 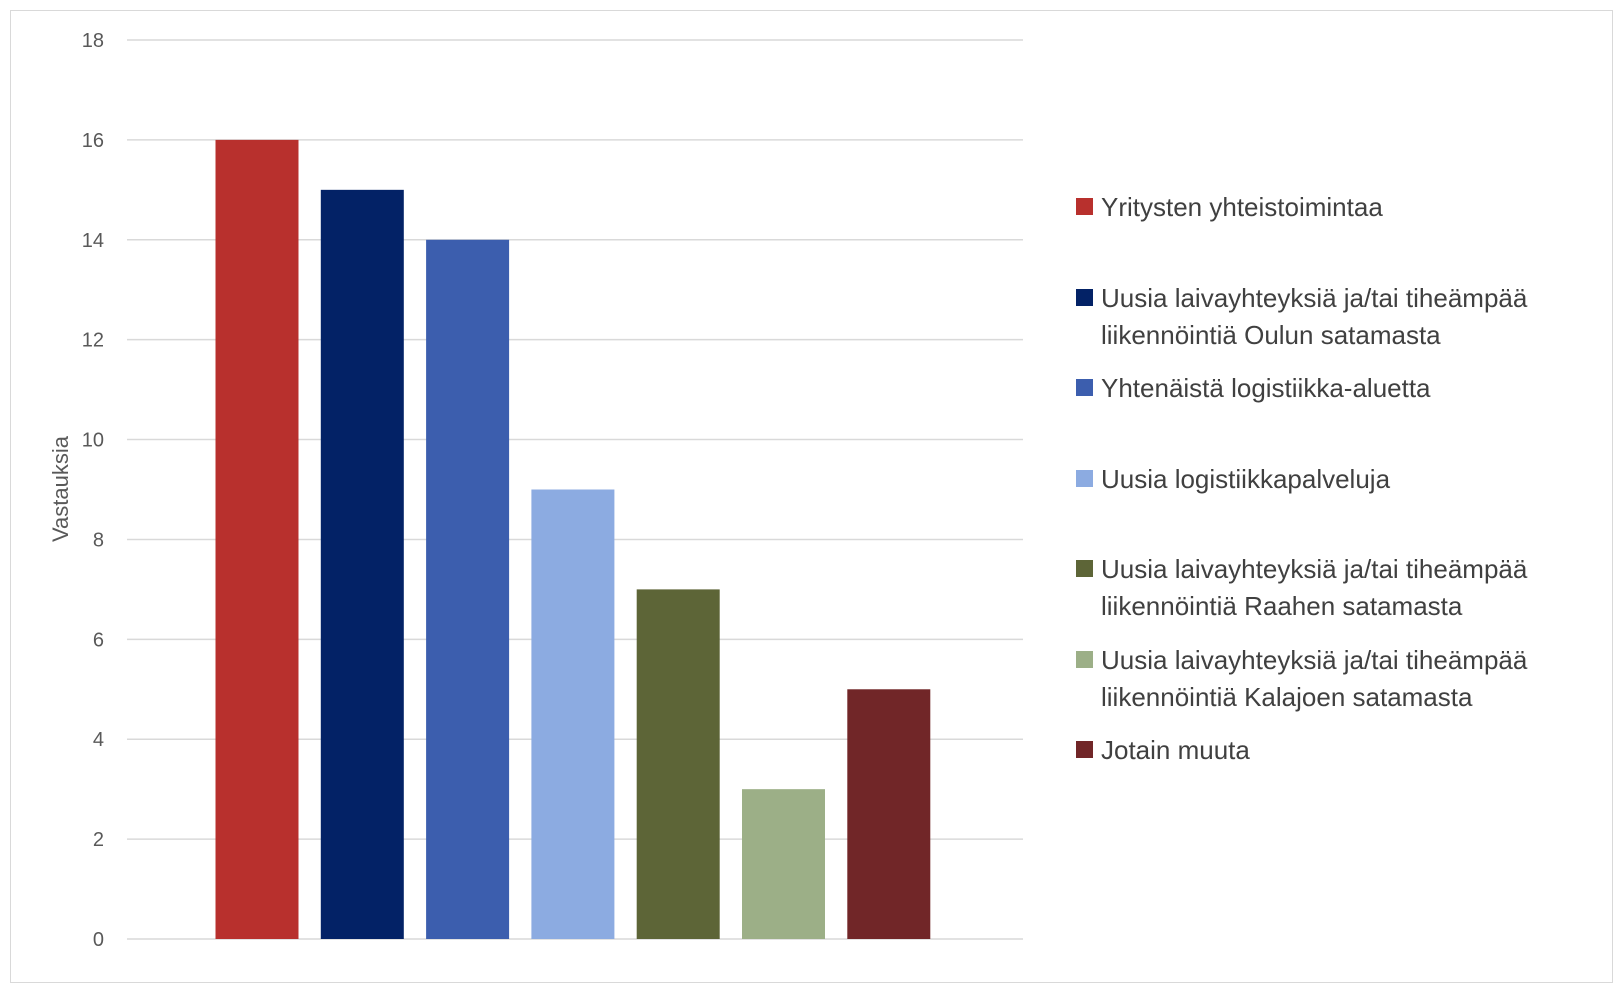 I want to click on y-tick-label: 0, so click(x=98, y=940).